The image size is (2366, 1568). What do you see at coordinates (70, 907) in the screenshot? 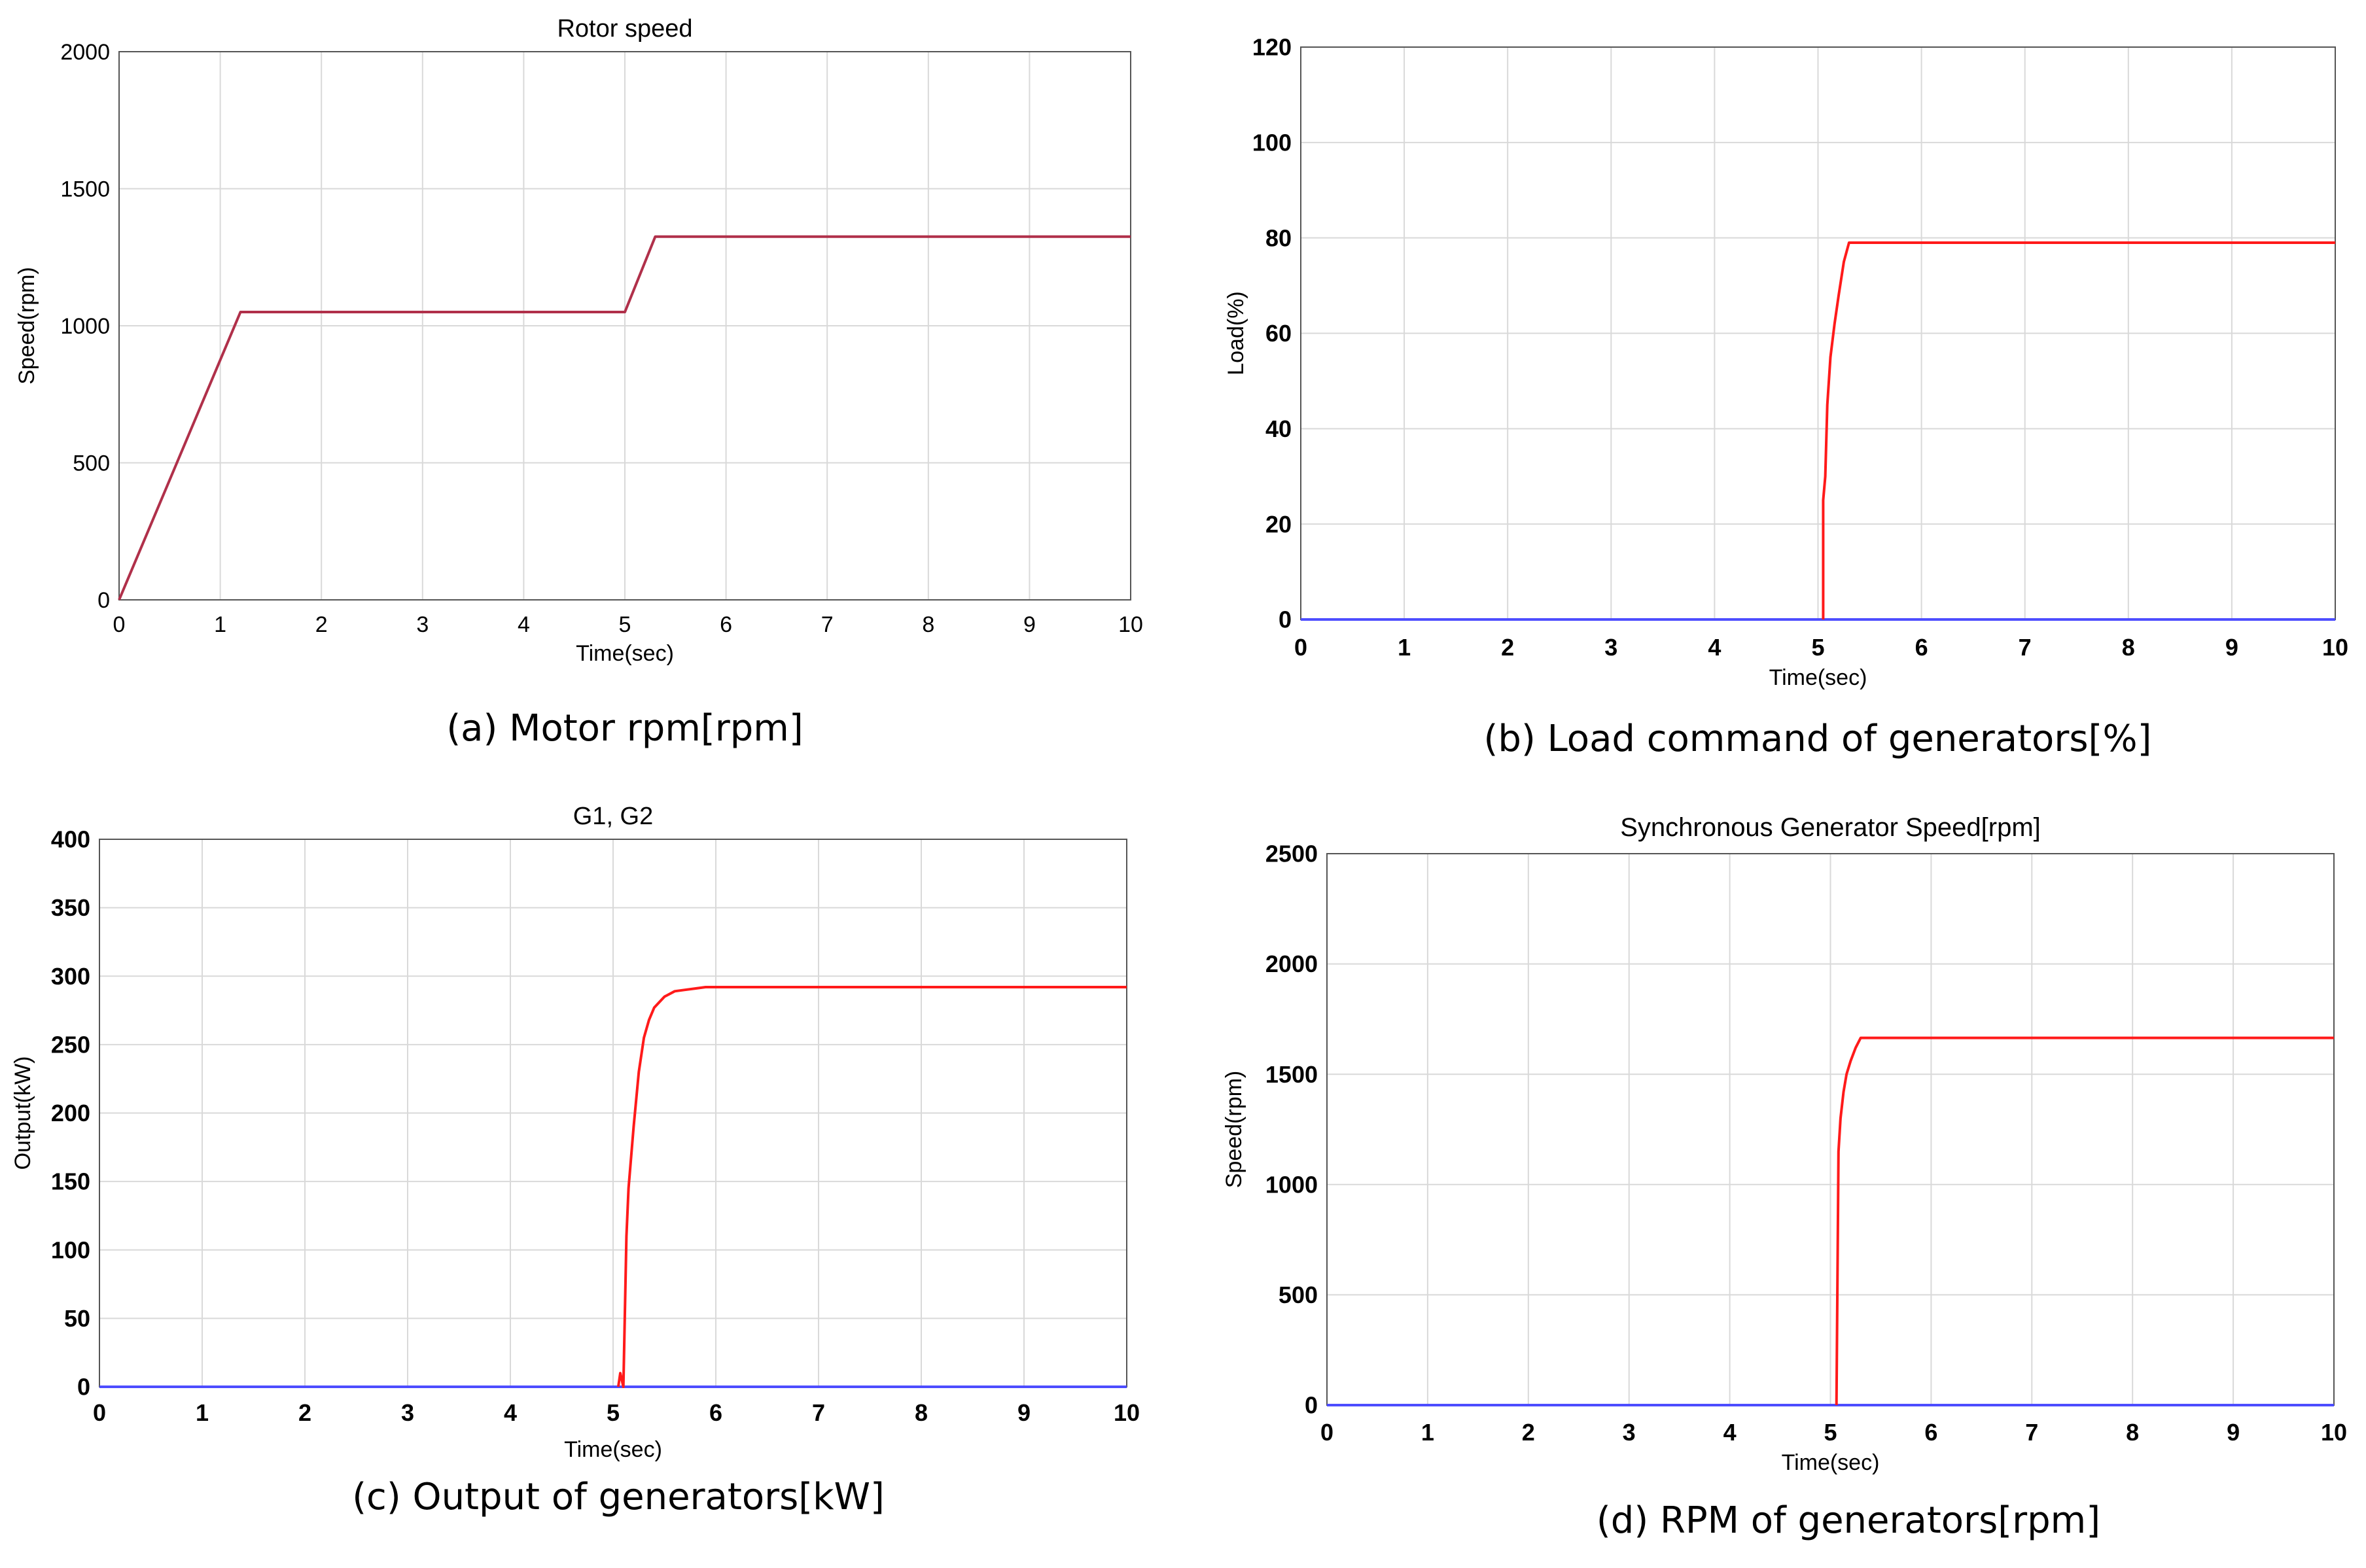
I see `y-tick-label: 350` at bounding box center [70, 907].